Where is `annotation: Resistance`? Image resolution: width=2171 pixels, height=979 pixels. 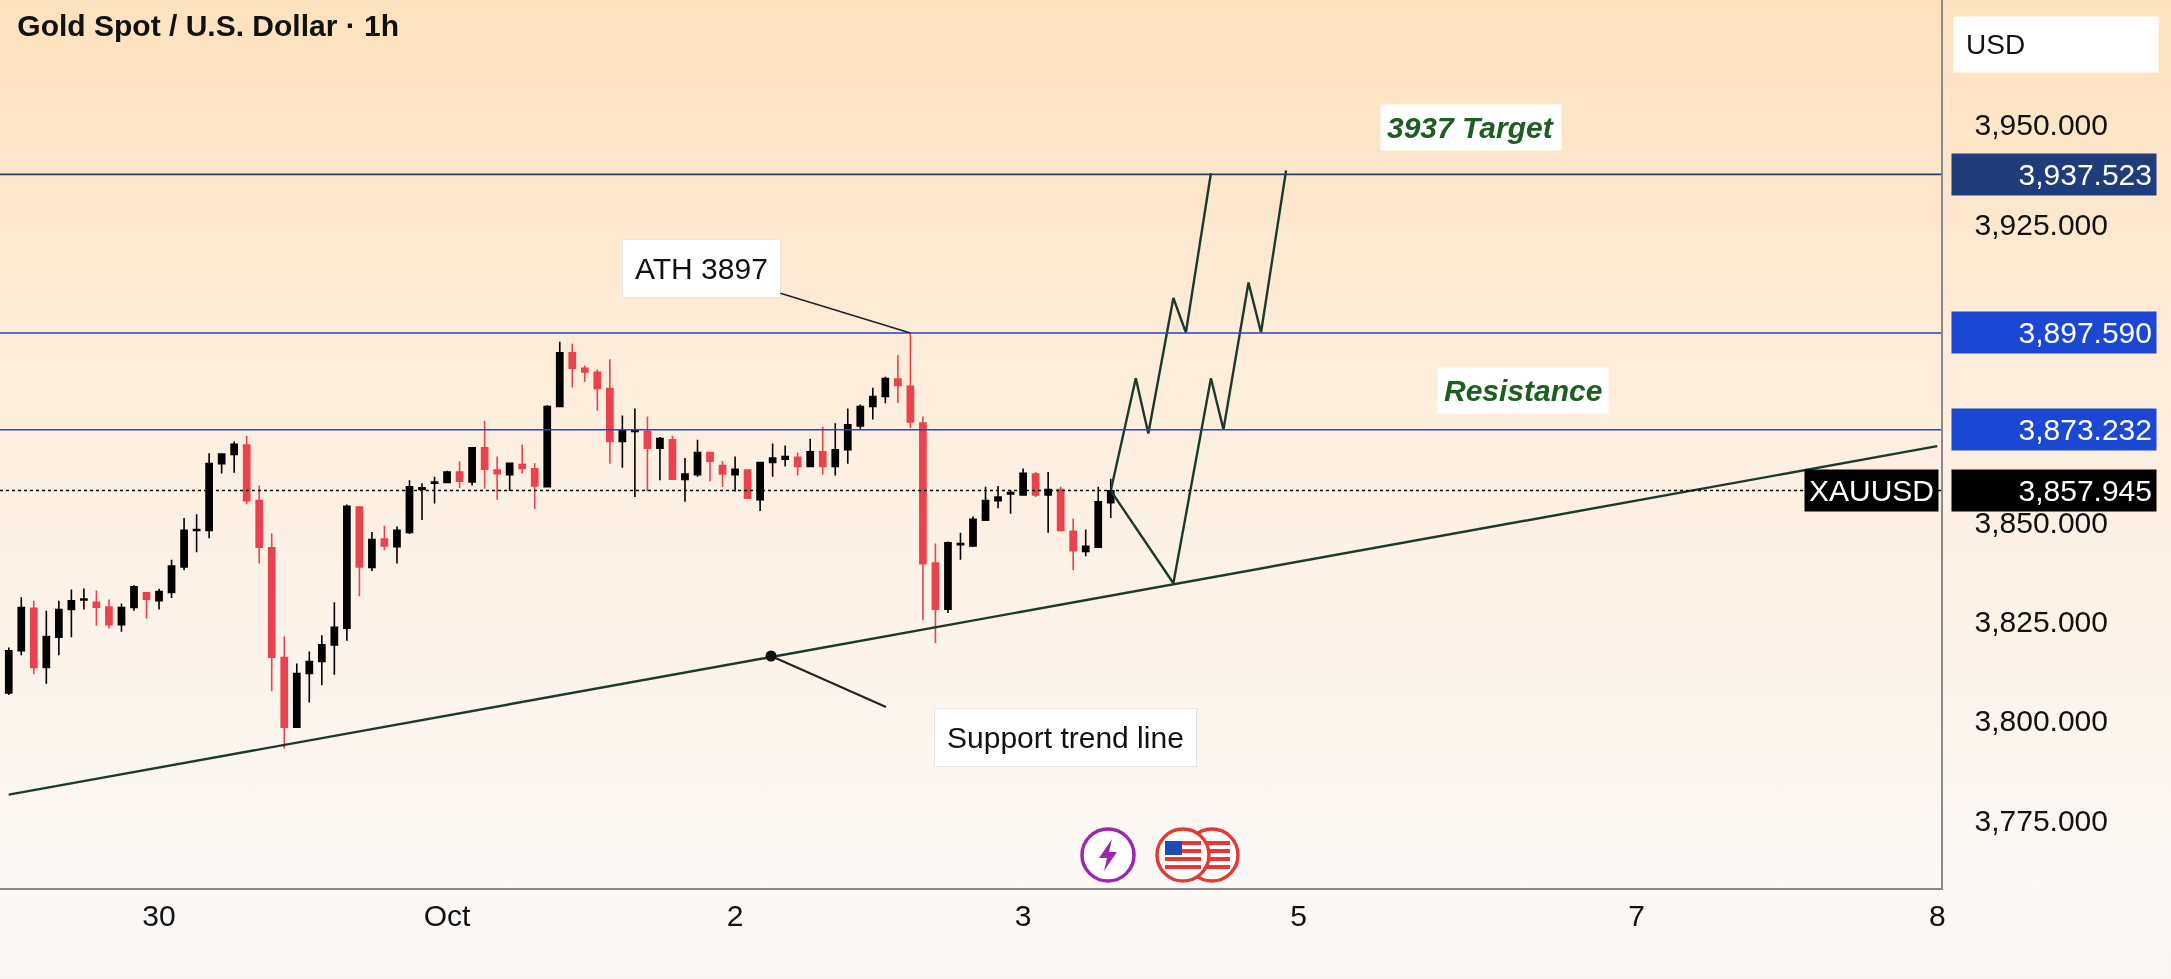 annotation: Resistance is located at coordinates (1523, 390).